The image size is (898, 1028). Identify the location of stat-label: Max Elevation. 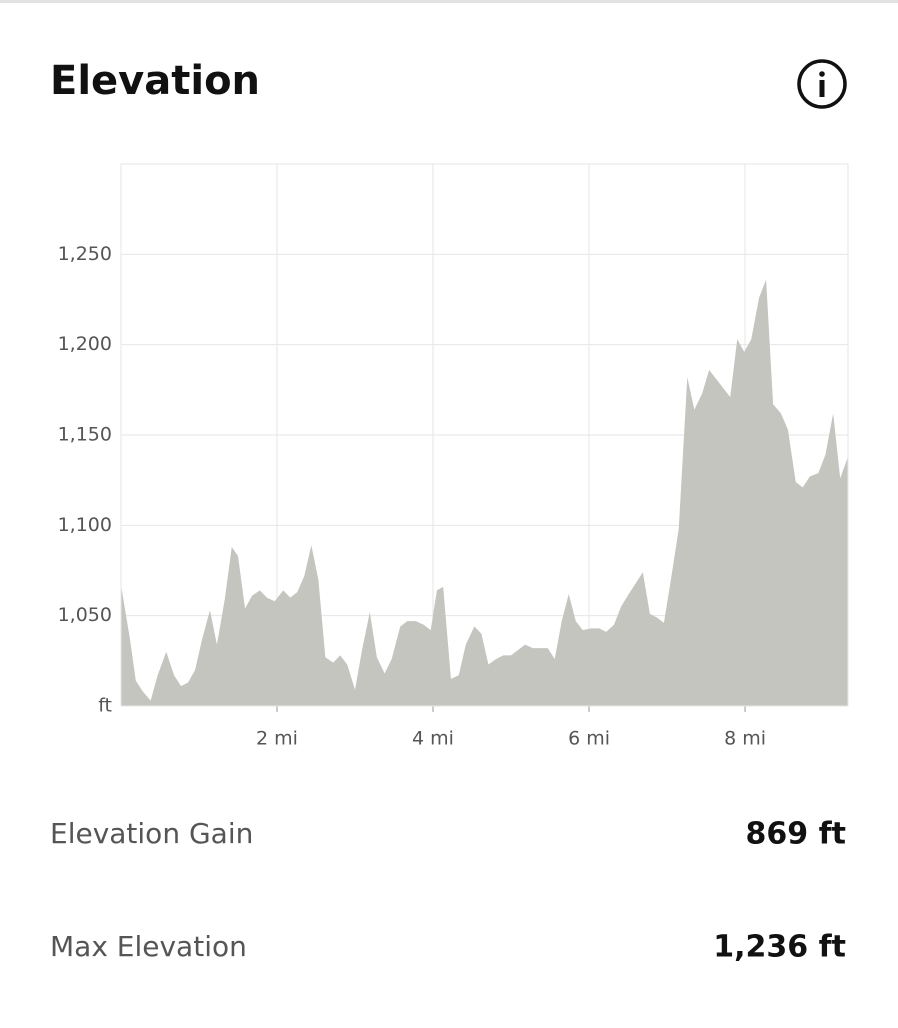
(148, 946).